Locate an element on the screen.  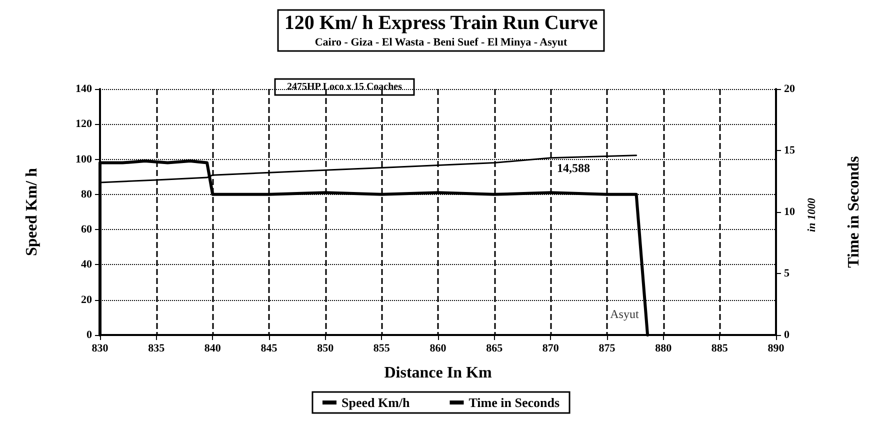
y-tick-label: 20 is located at coordinates (86, 300).